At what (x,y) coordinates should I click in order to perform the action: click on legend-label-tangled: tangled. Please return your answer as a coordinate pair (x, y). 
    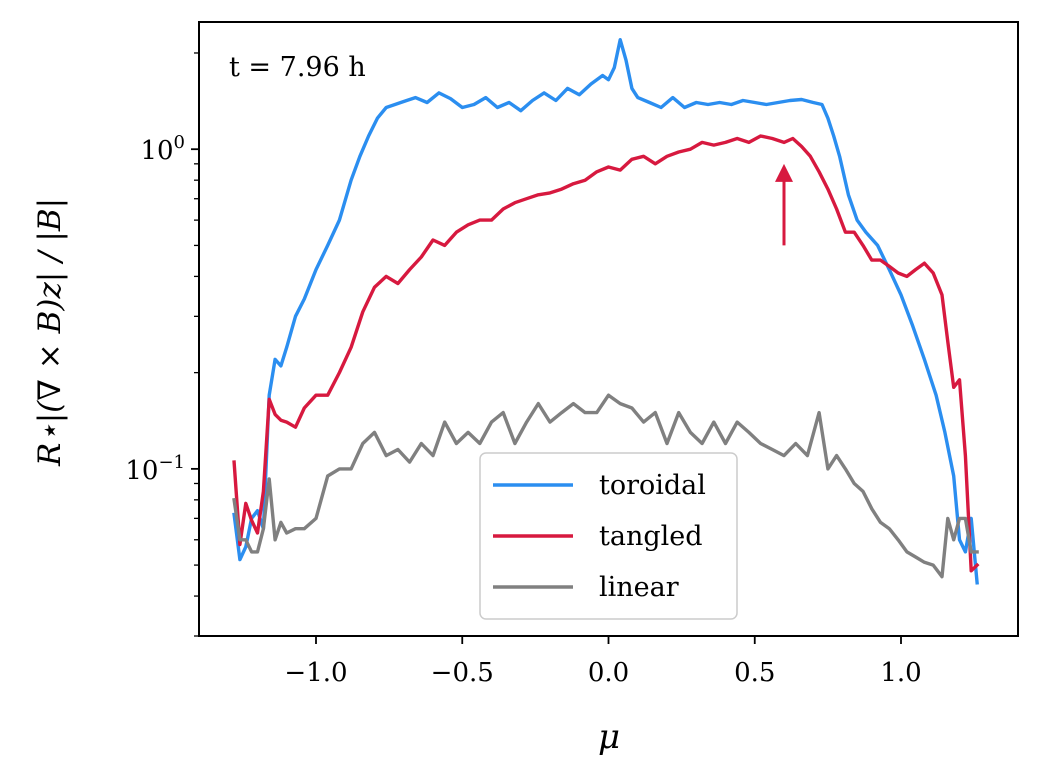
    Looking at the image, I should click on (651, 536).